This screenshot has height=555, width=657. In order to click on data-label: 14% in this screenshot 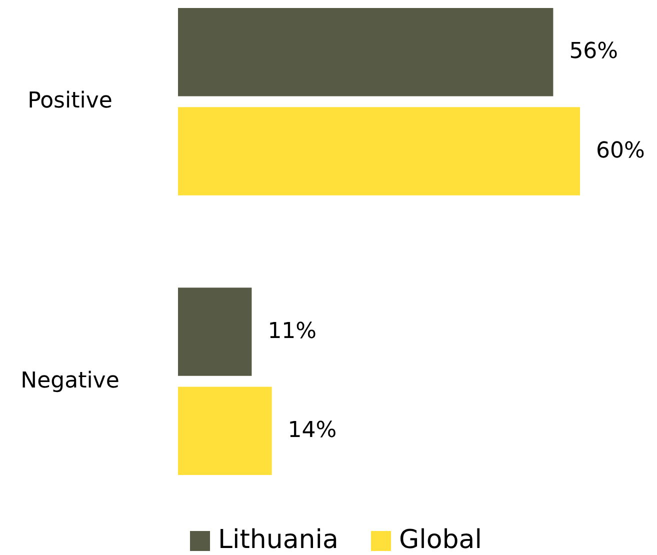, I will do `click(312, 430)`.